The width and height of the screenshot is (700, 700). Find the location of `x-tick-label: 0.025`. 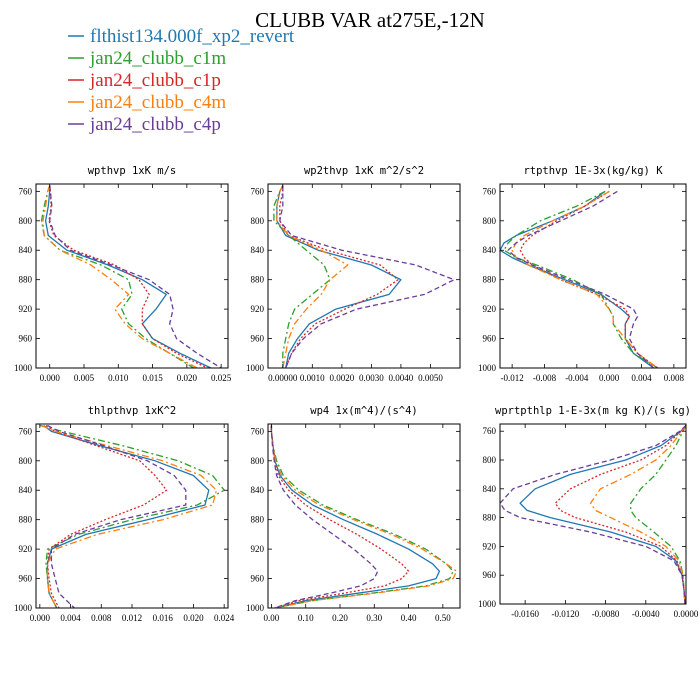

x-tick-label: 0.025 is located at coordinates (221, 378).